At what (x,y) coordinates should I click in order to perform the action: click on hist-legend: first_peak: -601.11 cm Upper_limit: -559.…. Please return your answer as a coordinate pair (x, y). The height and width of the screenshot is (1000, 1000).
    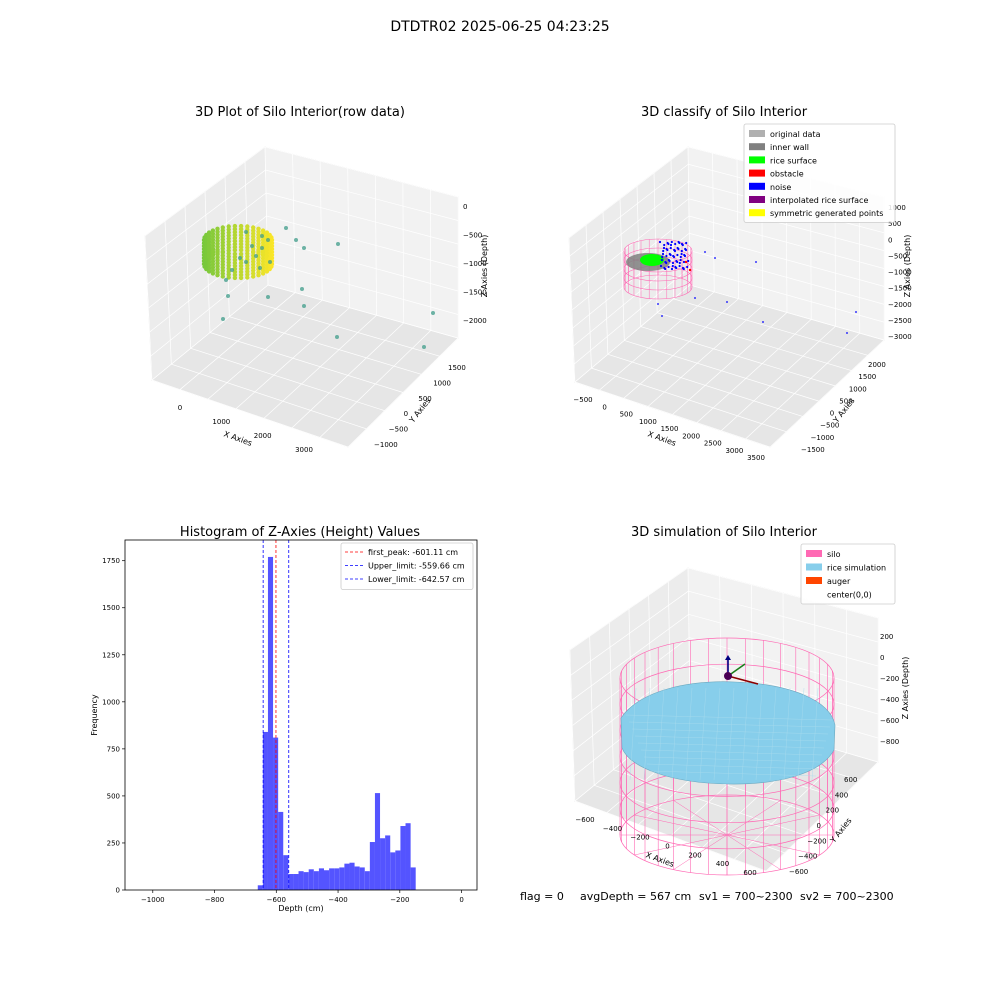
    Looking at the image, I should click on (407, 566).